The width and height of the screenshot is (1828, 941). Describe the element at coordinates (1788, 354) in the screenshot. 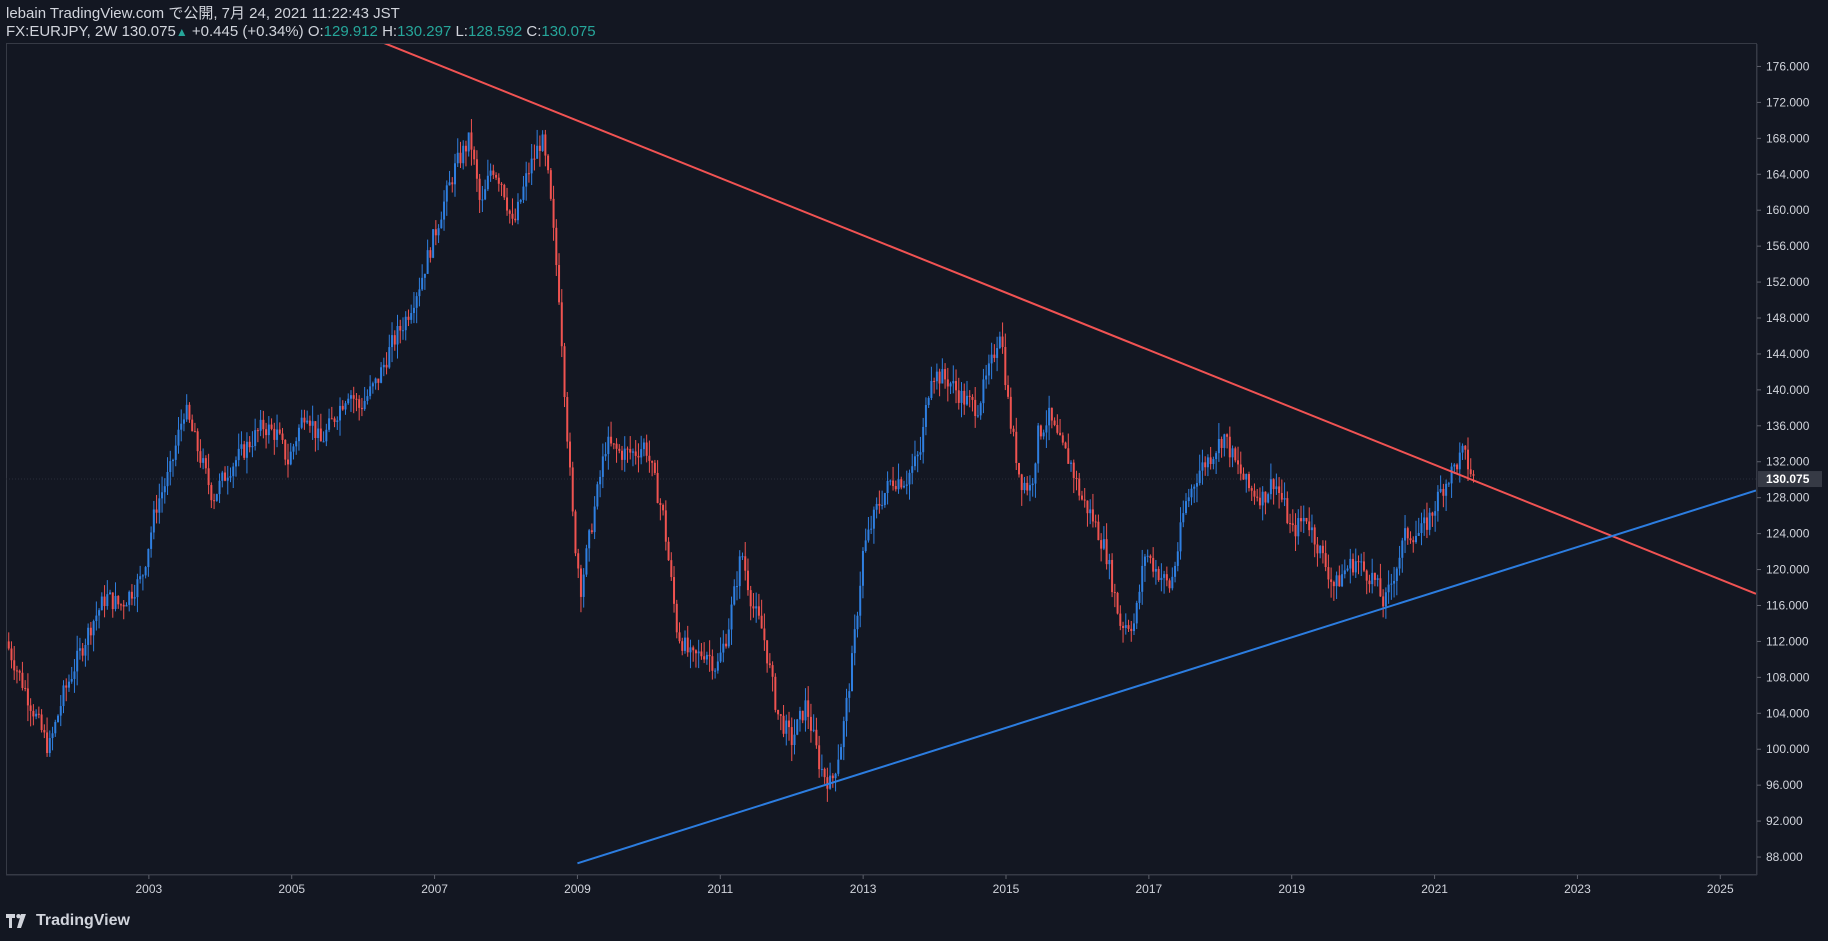

I see `y-tick-label: 144.000` at that location.